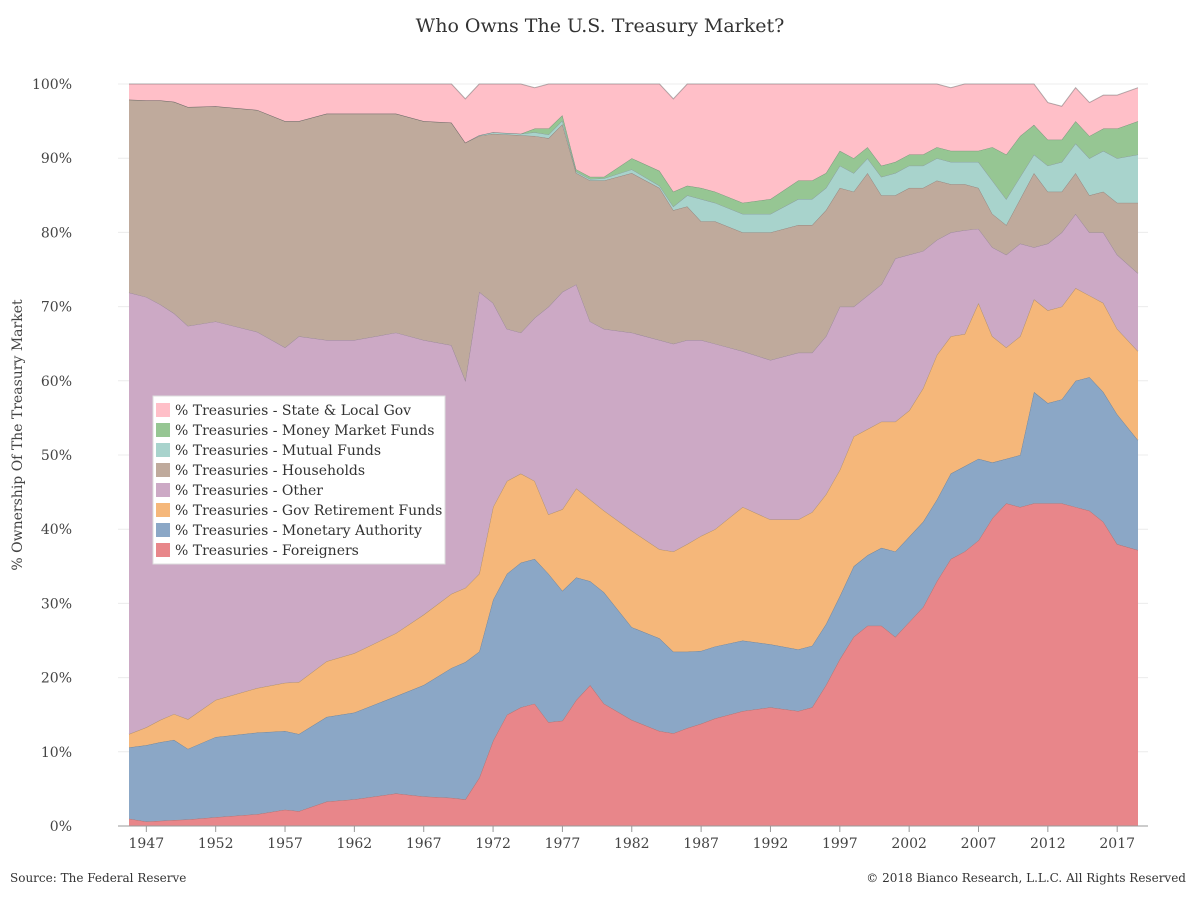 The height and width of the screenshot is (900, 1200). What do you see at coordinates (98, 878) in the screenshot?
I see `source-note: Source: The Federal Reserve` at bounding box center [98, 878].